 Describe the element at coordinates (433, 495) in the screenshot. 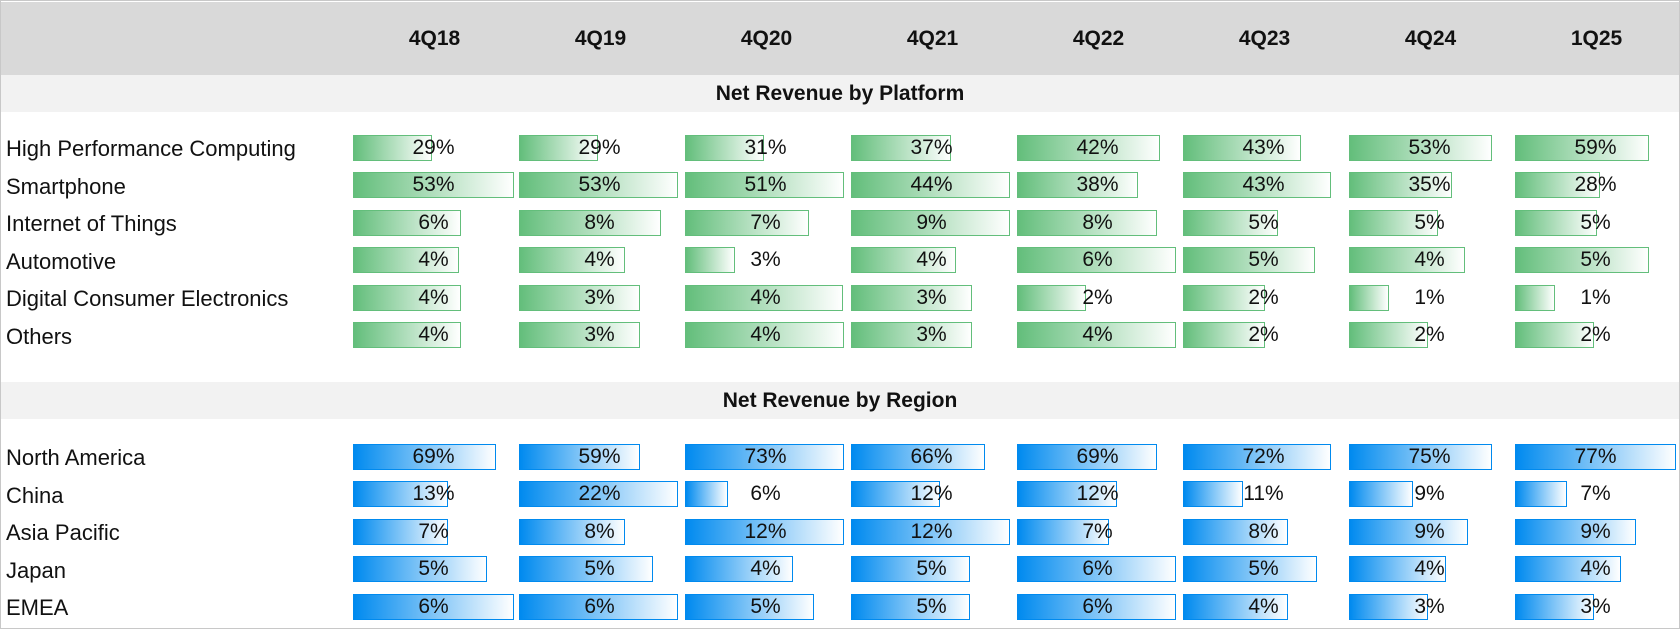

I see `data-cell: 13%` at that location.